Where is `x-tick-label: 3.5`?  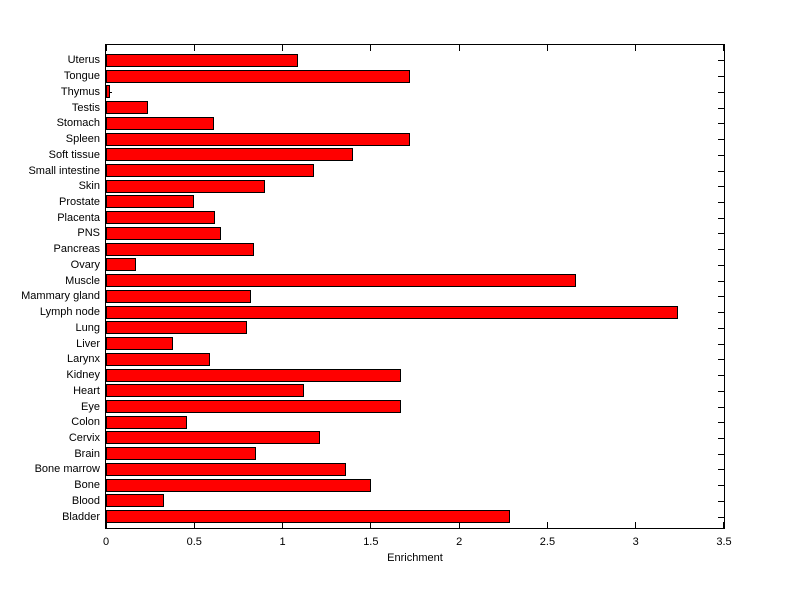
x-tick-label: 3.5 is located at coordinates (724, 542).